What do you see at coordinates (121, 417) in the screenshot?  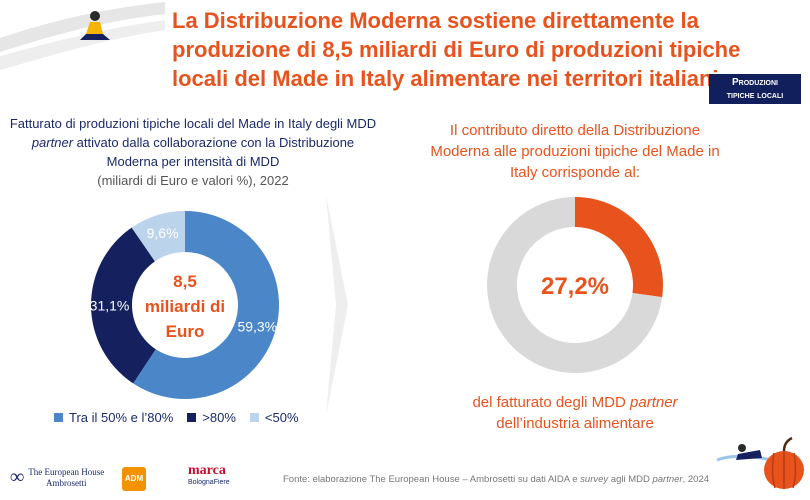 I see `legend-label: Tra il 50% e l’80%` at bounding box center [121, 417].